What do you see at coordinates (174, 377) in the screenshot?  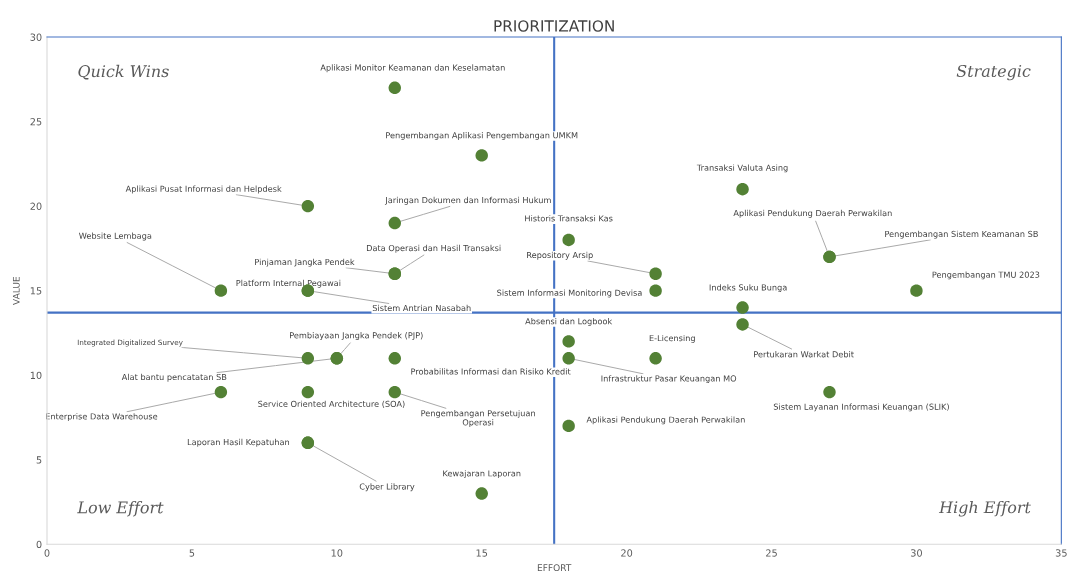 I see `annotation: Alat bantu pencatatan SB` at bounding box center [174, 377].